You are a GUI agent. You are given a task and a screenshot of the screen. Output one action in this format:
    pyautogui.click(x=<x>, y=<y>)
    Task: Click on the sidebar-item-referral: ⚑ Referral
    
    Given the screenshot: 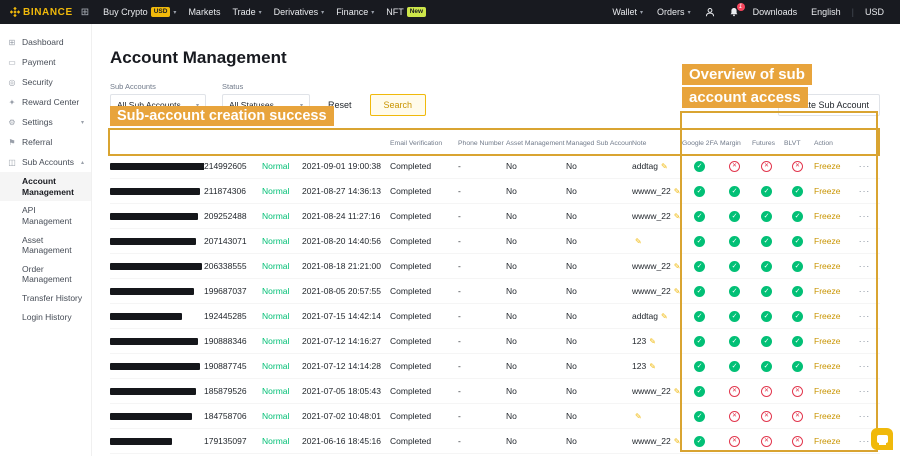 What is the action you would take?
    pyautogui.click(x=45, y=142)
    